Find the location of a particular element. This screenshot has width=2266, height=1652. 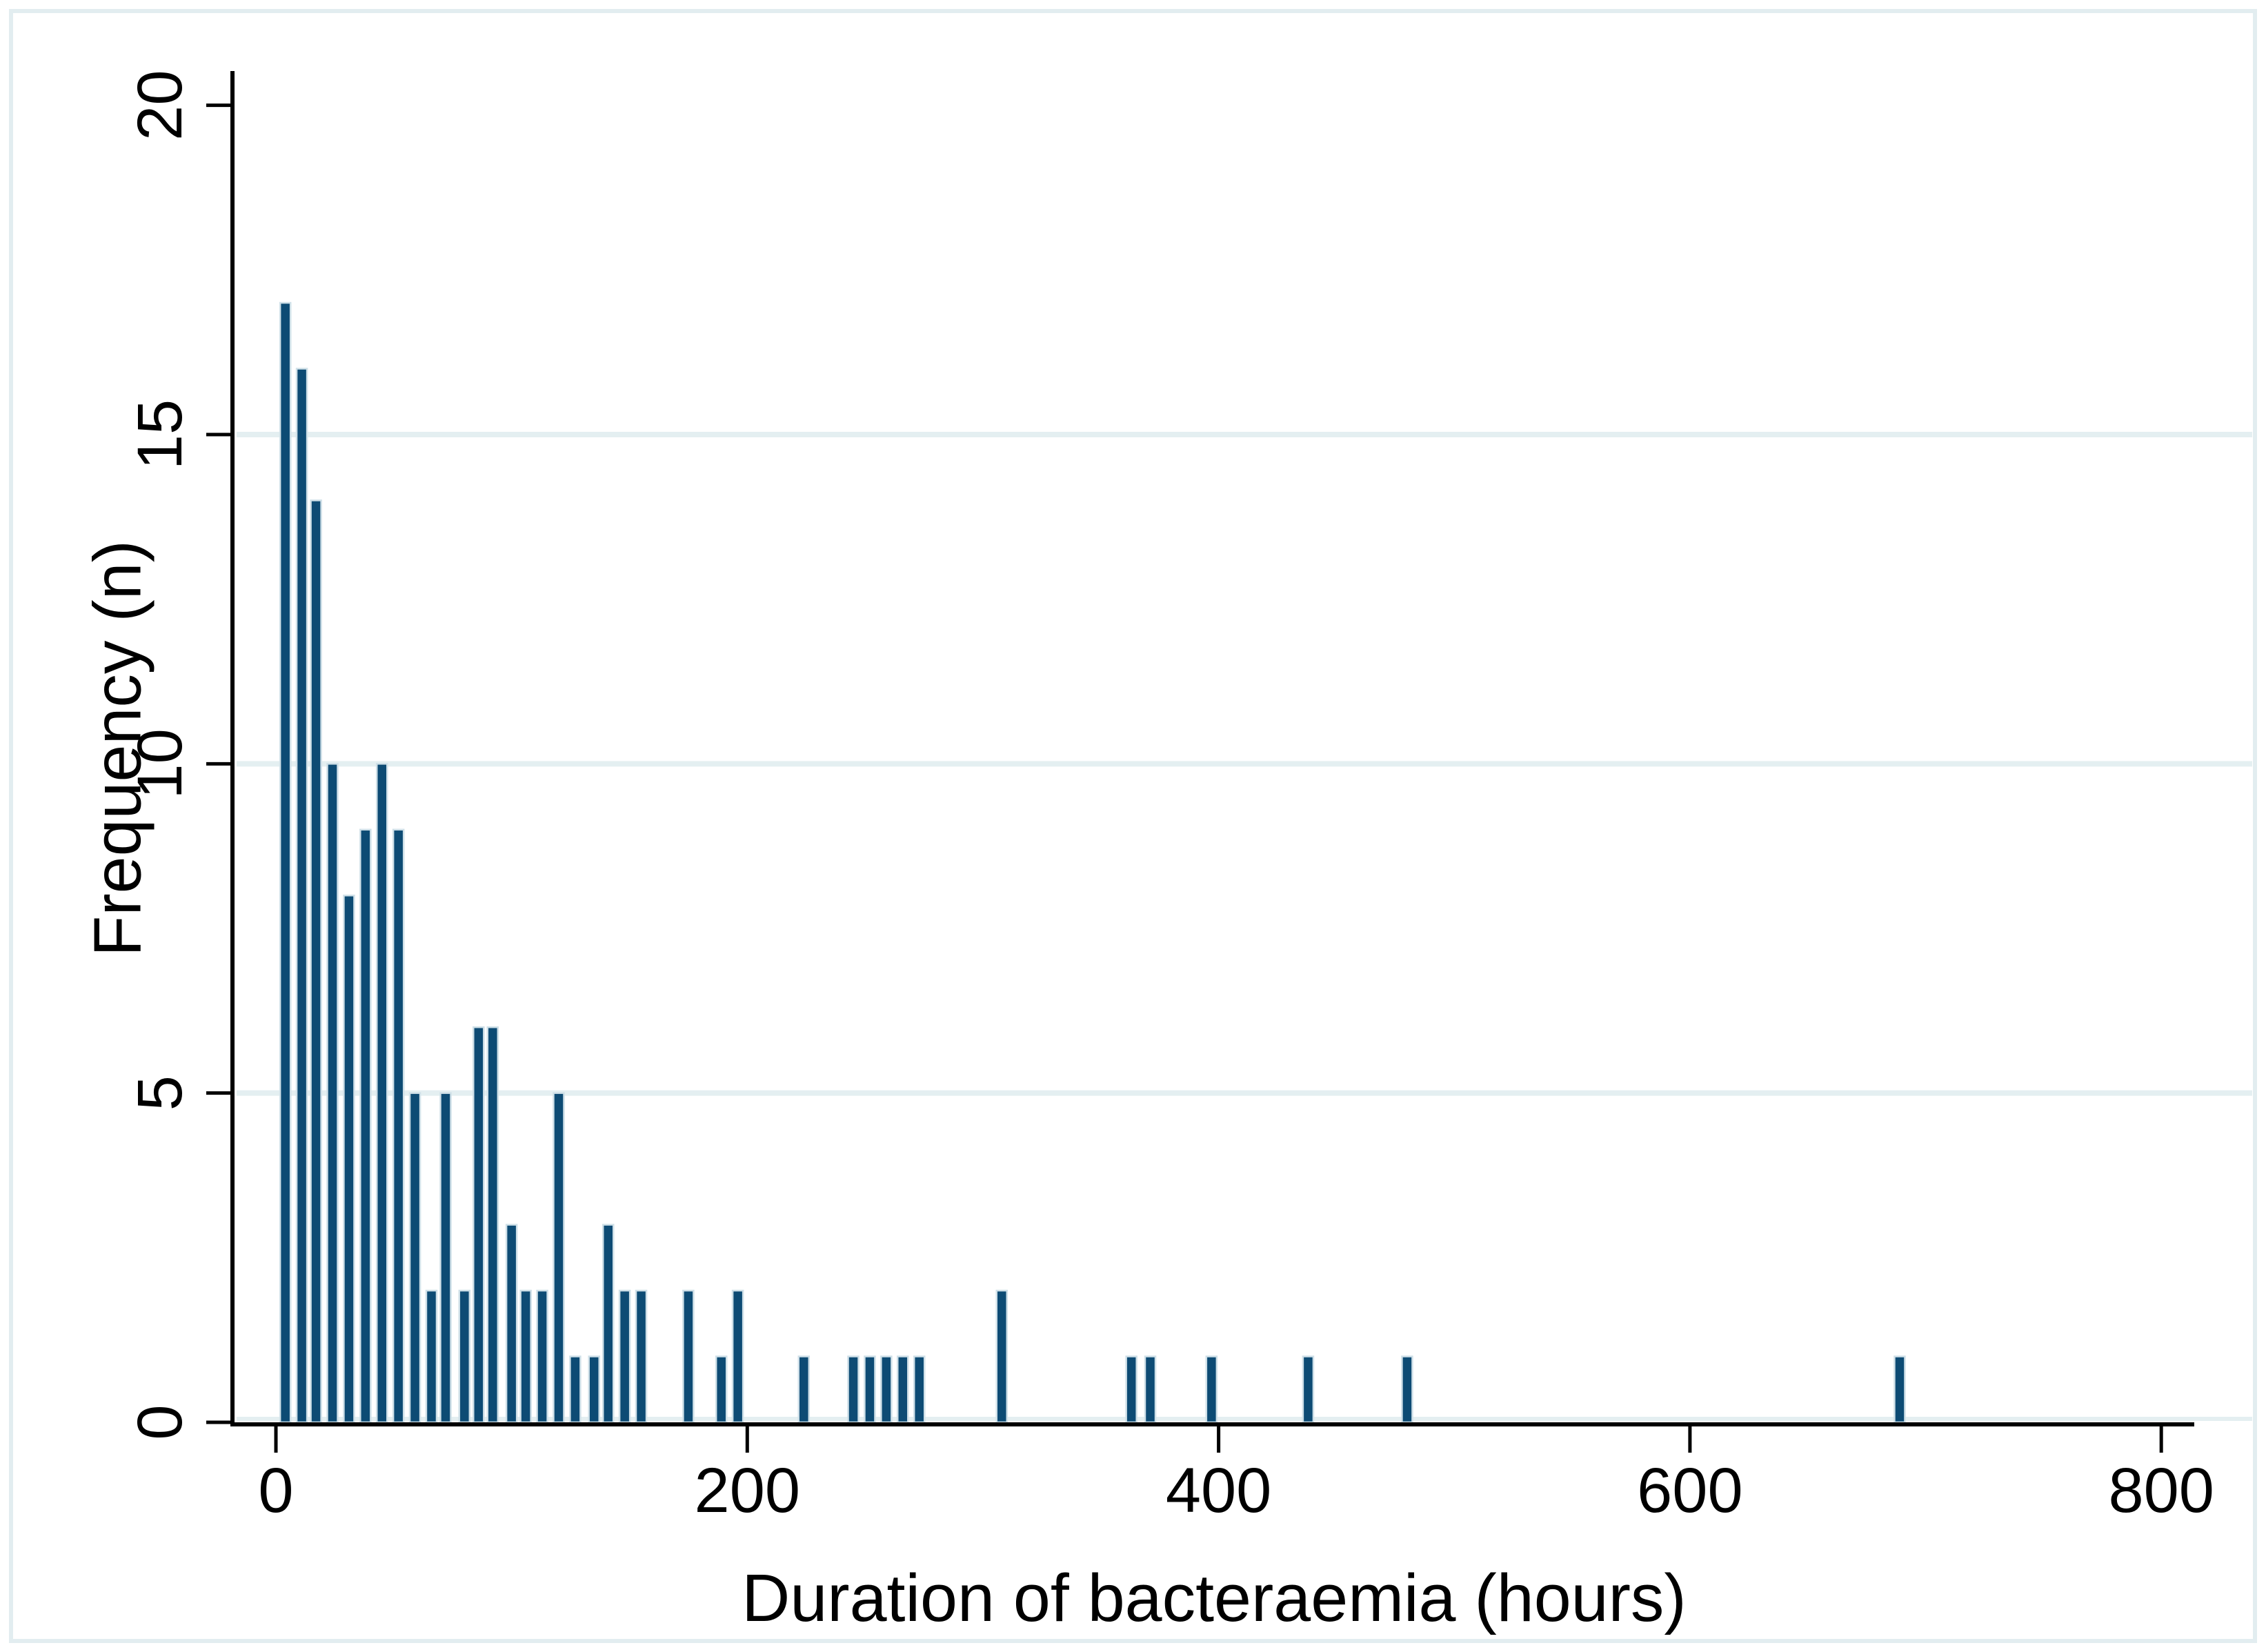

y-tick-label: 15 is located at coordinates (160, 434).